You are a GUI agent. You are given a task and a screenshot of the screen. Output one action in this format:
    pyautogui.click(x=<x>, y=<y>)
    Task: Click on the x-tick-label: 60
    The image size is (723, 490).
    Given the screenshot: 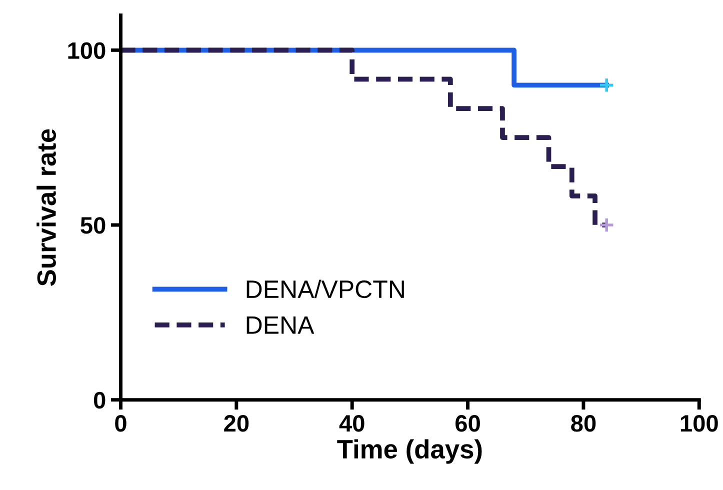 What is the action you would take?
    pyautogui.click(x=468, y=423)
    